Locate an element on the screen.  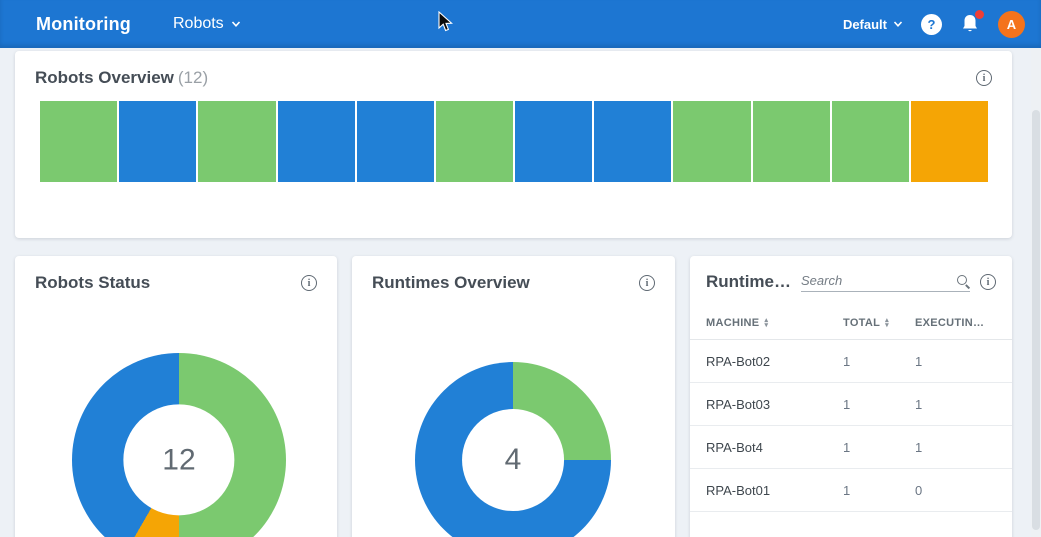
table-row: RPA-Bot4 1 1 is located at coordinates (851, 447).